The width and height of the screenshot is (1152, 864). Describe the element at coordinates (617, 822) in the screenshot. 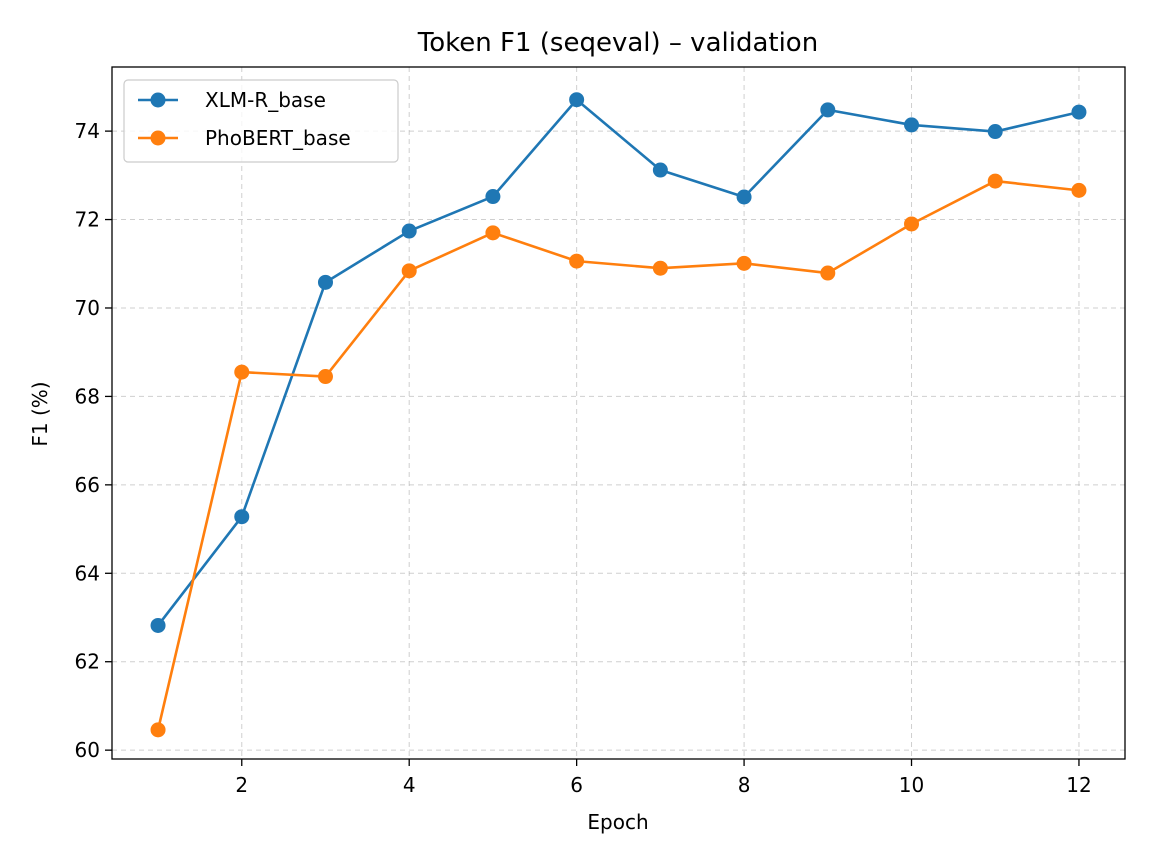

I see `x-axis-label: Epoch` at that location.